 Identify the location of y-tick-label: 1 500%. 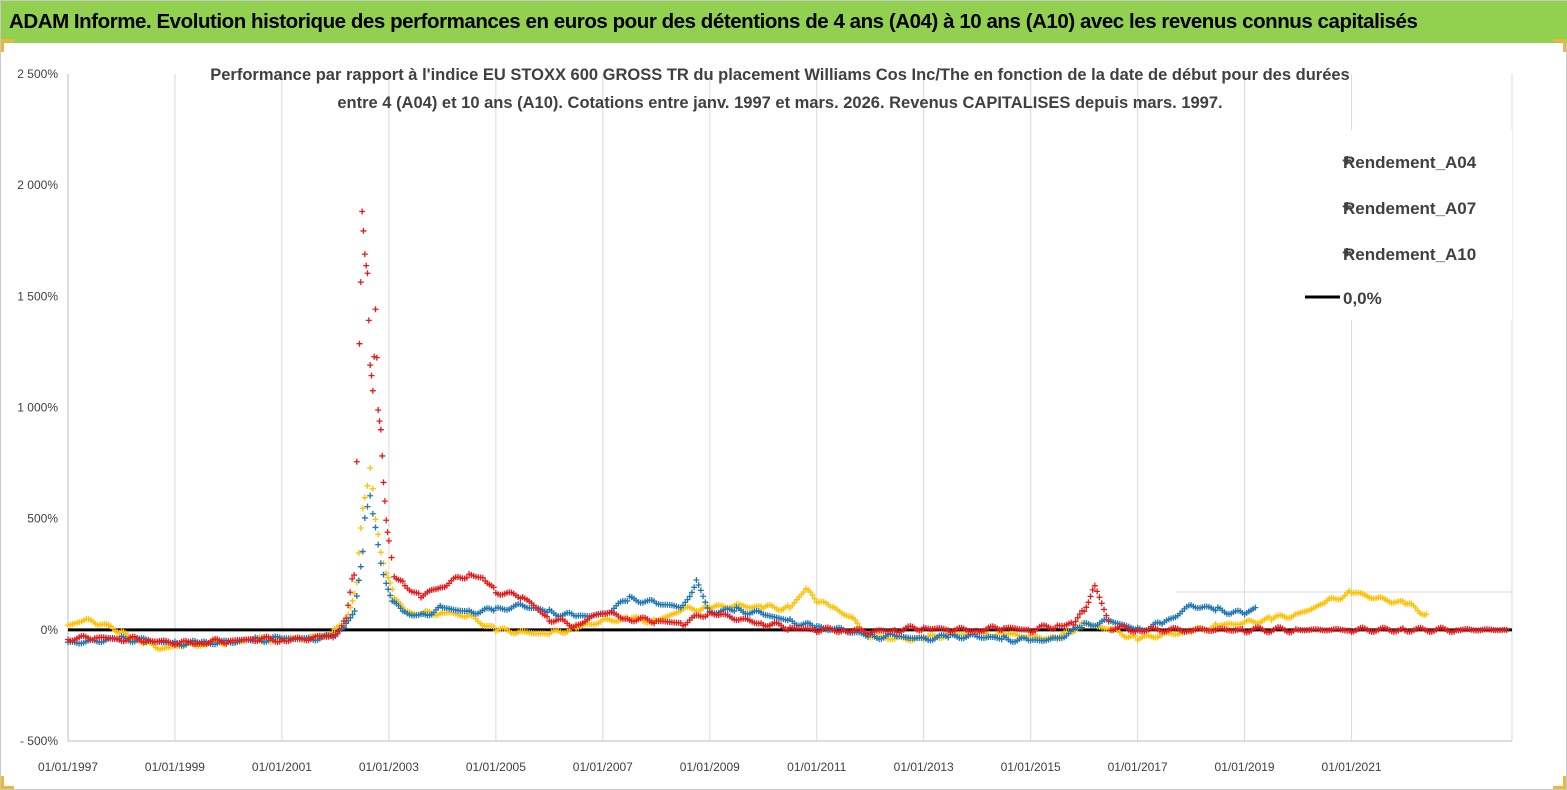
(37, 296).